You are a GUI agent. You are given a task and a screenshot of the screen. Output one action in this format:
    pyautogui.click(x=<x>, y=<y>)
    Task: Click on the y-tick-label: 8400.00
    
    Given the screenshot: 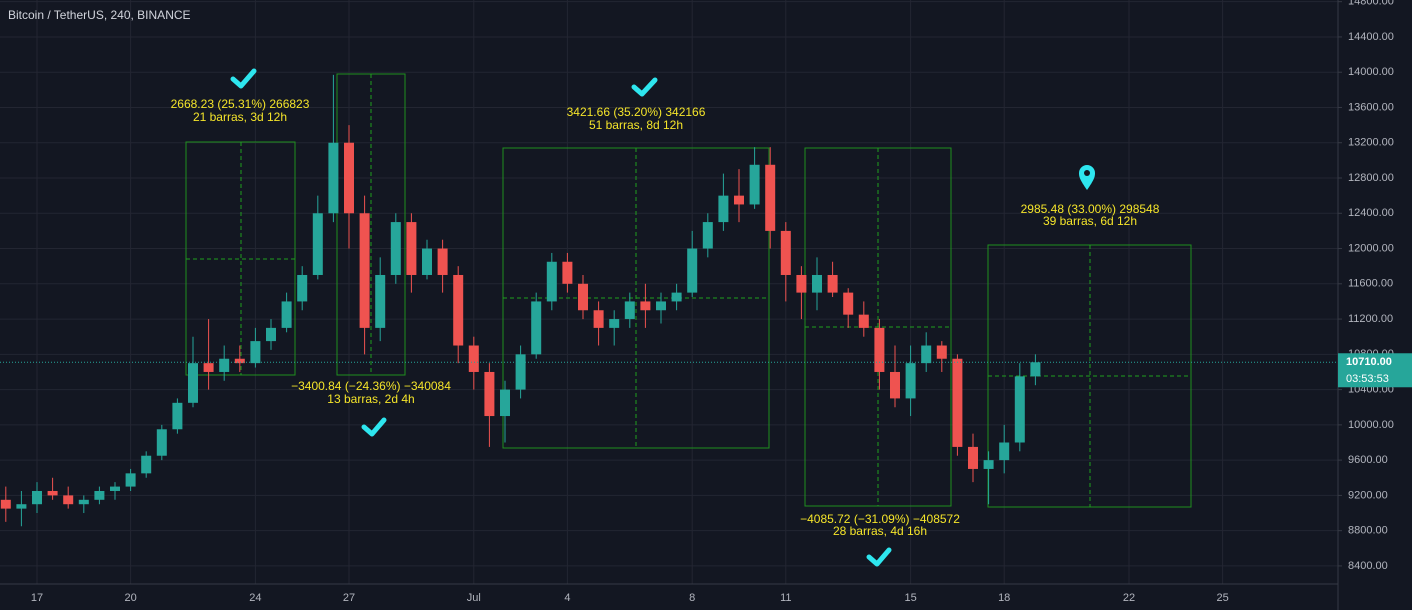 What is the action you would take?
    pyautogui.click(x=1368, y=566)
    